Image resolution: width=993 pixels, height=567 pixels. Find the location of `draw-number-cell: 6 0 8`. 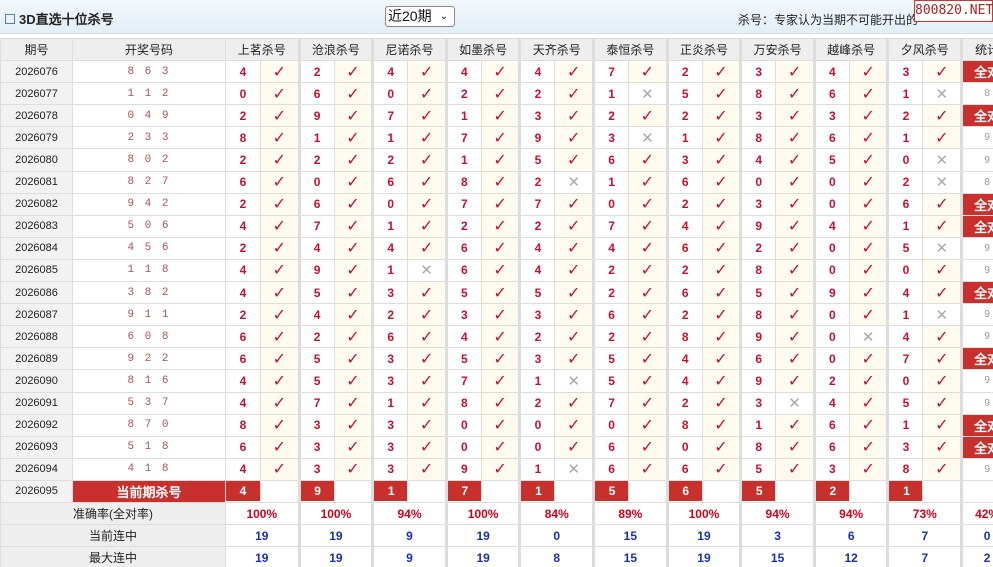

draw-number-cell: 6 0 8 is located at coordinates (149, 337).